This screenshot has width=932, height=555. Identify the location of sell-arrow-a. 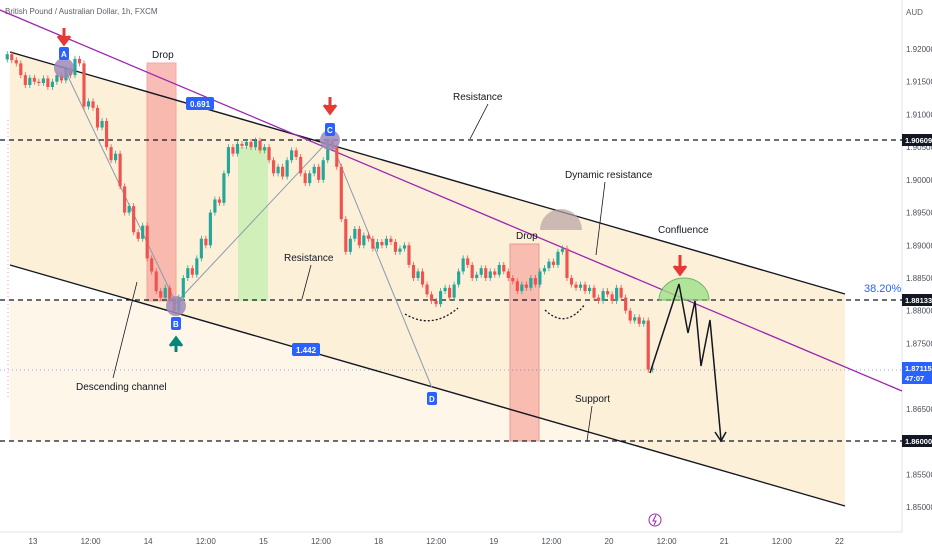
(64, 37).